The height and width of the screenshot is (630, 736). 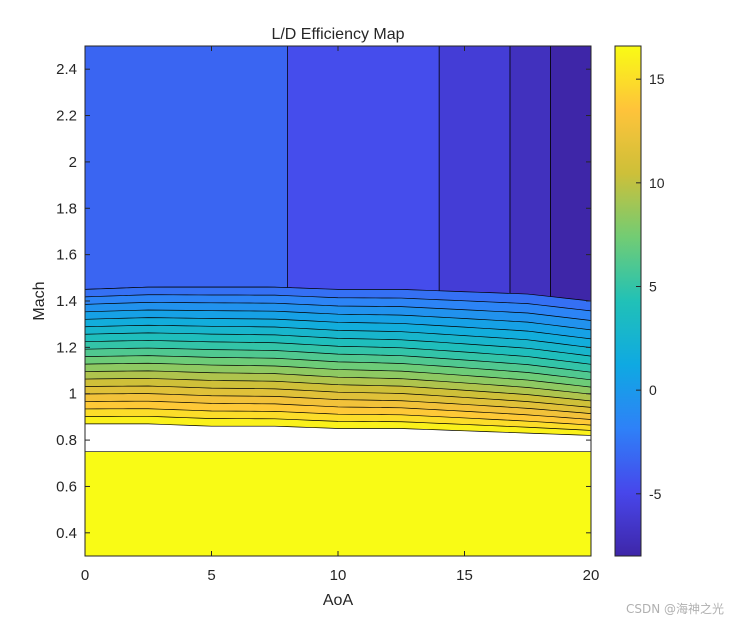 What do you see at coordinates (66, 486) in the screenshot?
I see `y-tick-label: 0.6` at bounding box center [66, 486].